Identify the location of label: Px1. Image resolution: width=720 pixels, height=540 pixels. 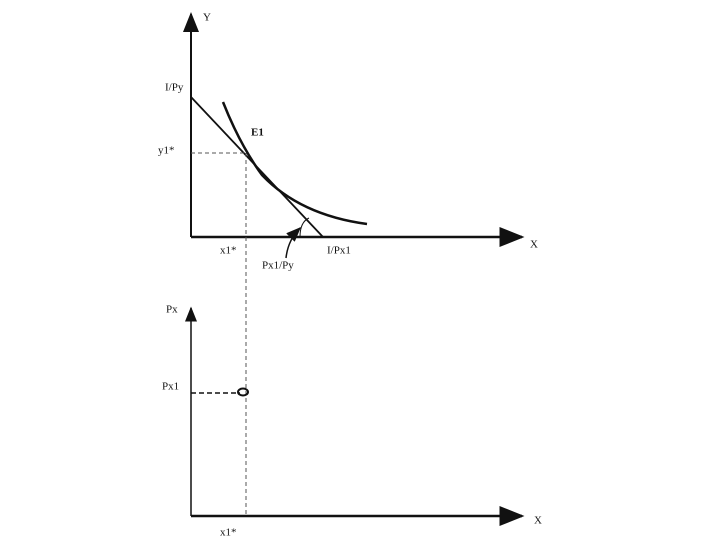
(170, 387).